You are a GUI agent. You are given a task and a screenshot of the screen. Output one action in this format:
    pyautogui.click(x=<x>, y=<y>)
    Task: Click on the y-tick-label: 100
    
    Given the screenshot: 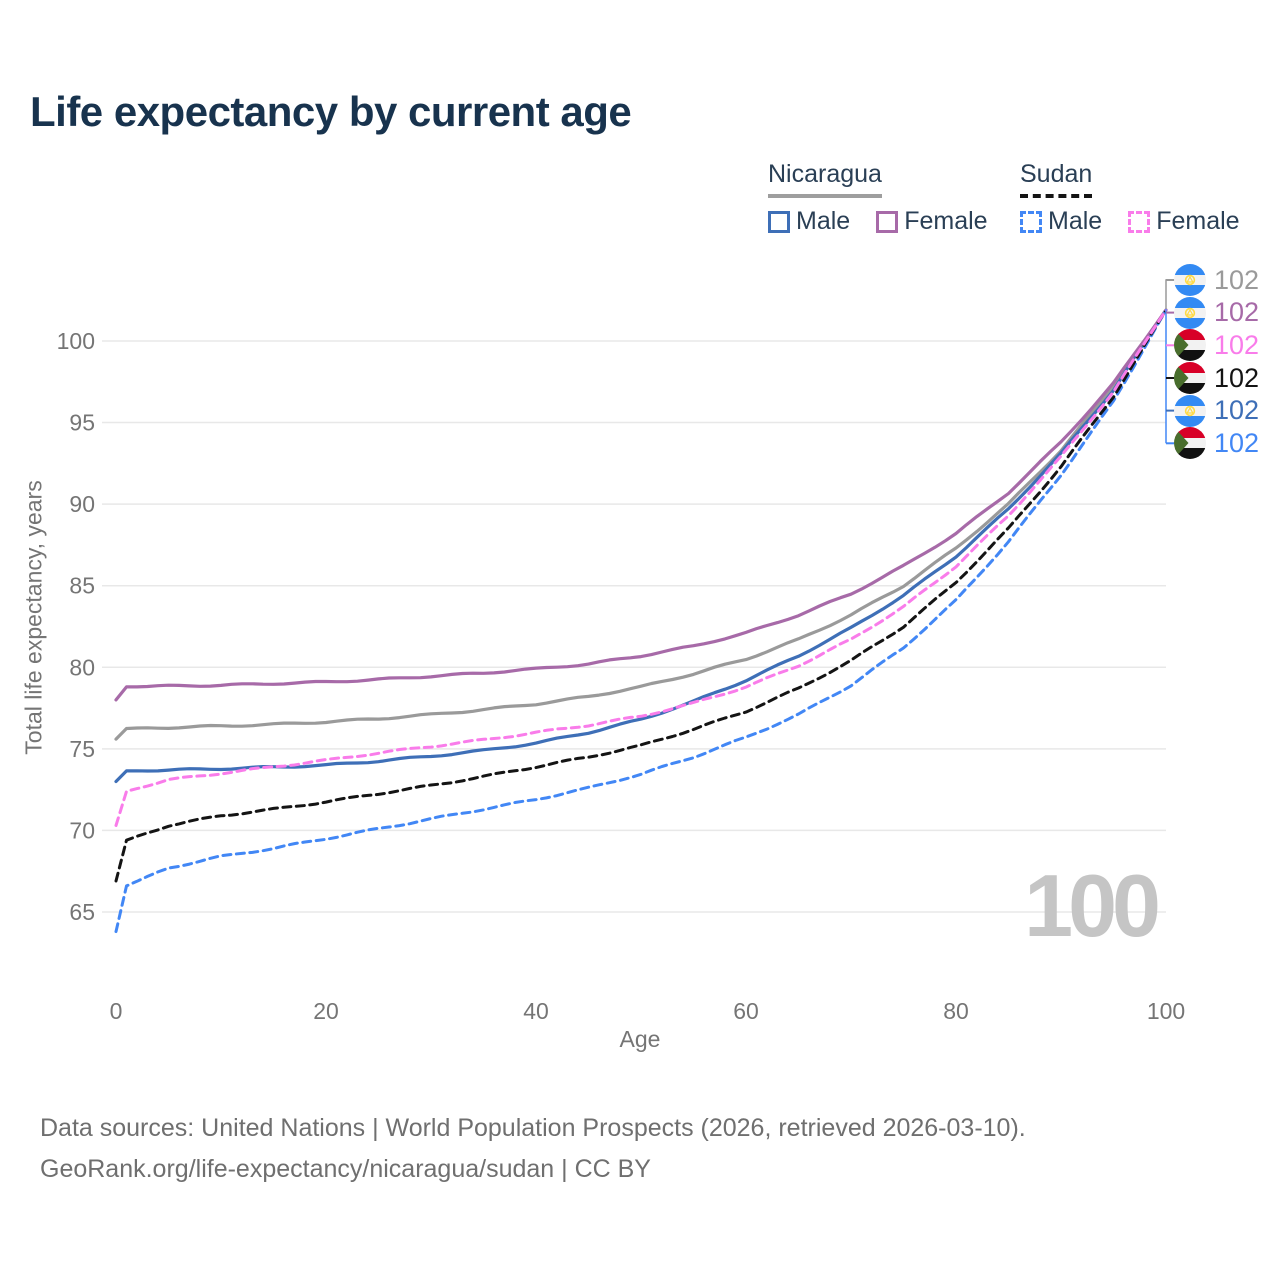 What is the action you would take?
    pyautogui.click(x=76, y=341)
    